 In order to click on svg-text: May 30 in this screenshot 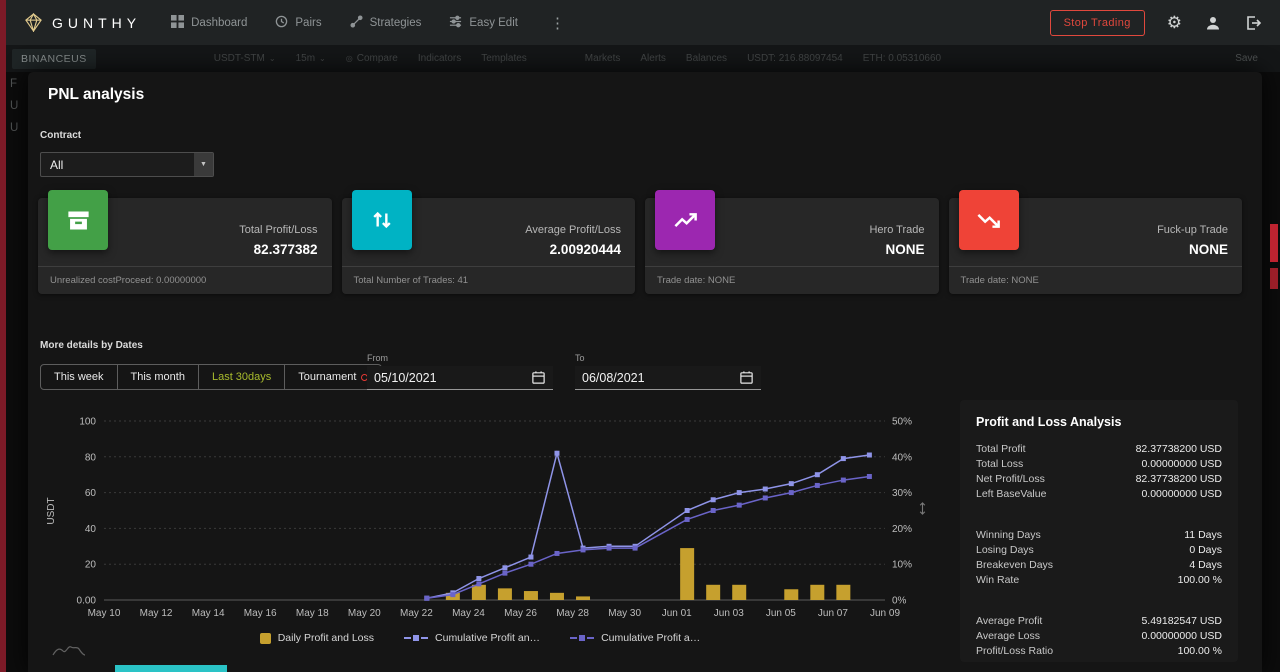, I will do `click(624, 613)`.